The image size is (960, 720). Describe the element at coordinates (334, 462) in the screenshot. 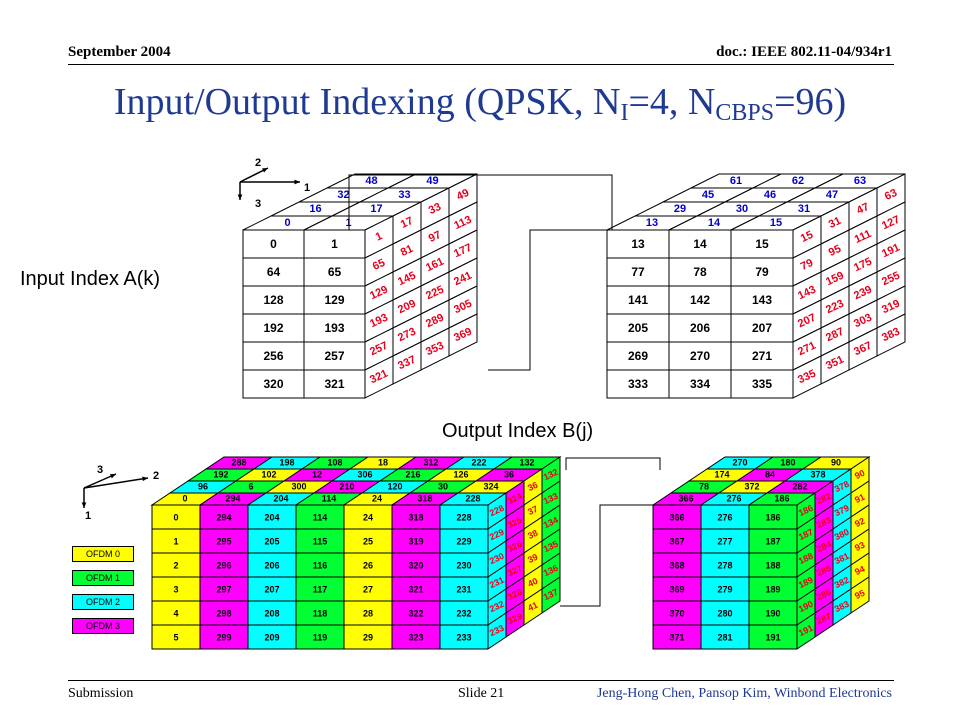

I see `output-left-top-label: 108` at that location.